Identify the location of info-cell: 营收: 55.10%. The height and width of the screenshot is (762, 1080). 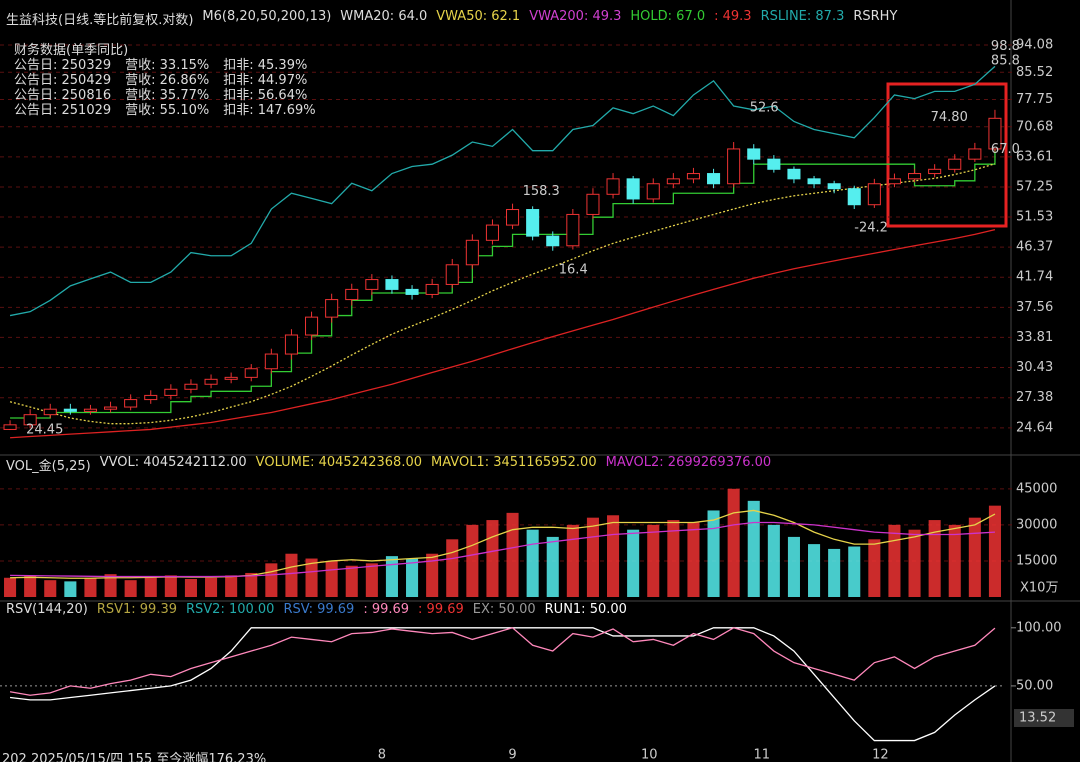
(167, 110).